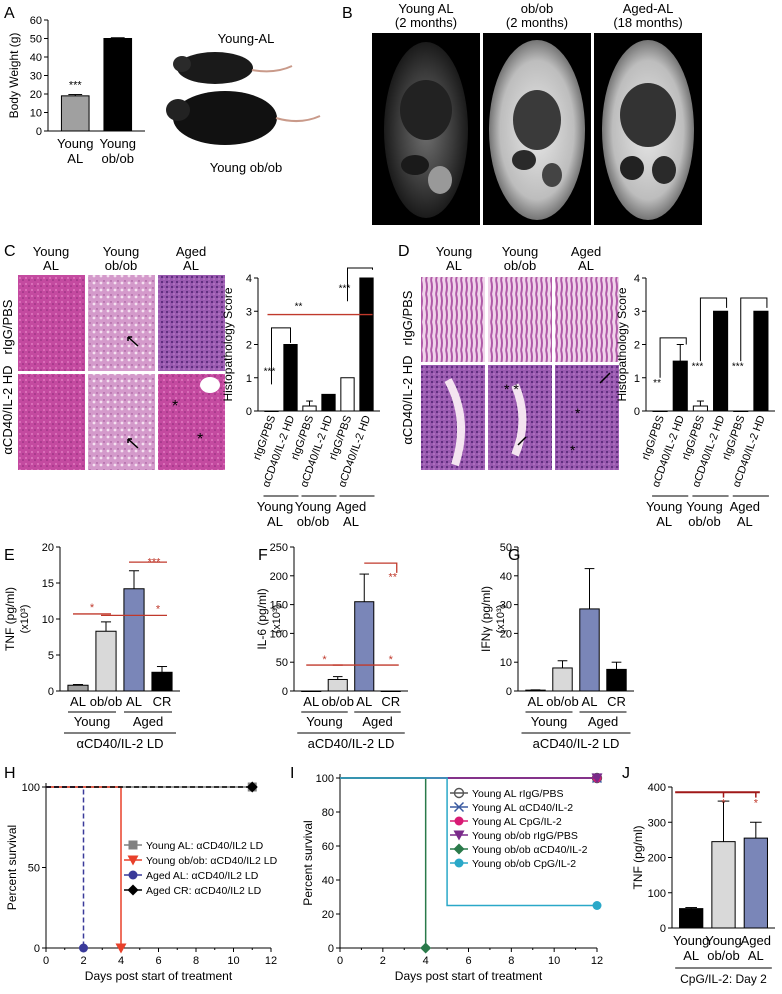 The image size is (782, 994). What do you see at coordinates (36, 40) in the screenshot?
I see `y-tick-label: 50` at bounding box center [36, 40].